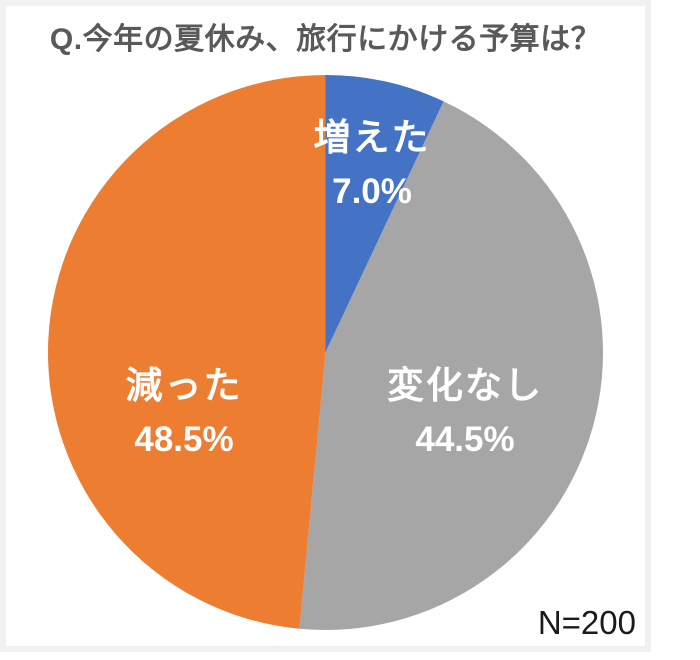  Describe the element at coordinates (325, 39) in the screenshot. I see `chart-title: Q.今年の夏休み、旅行にかける予算は？` at that location.